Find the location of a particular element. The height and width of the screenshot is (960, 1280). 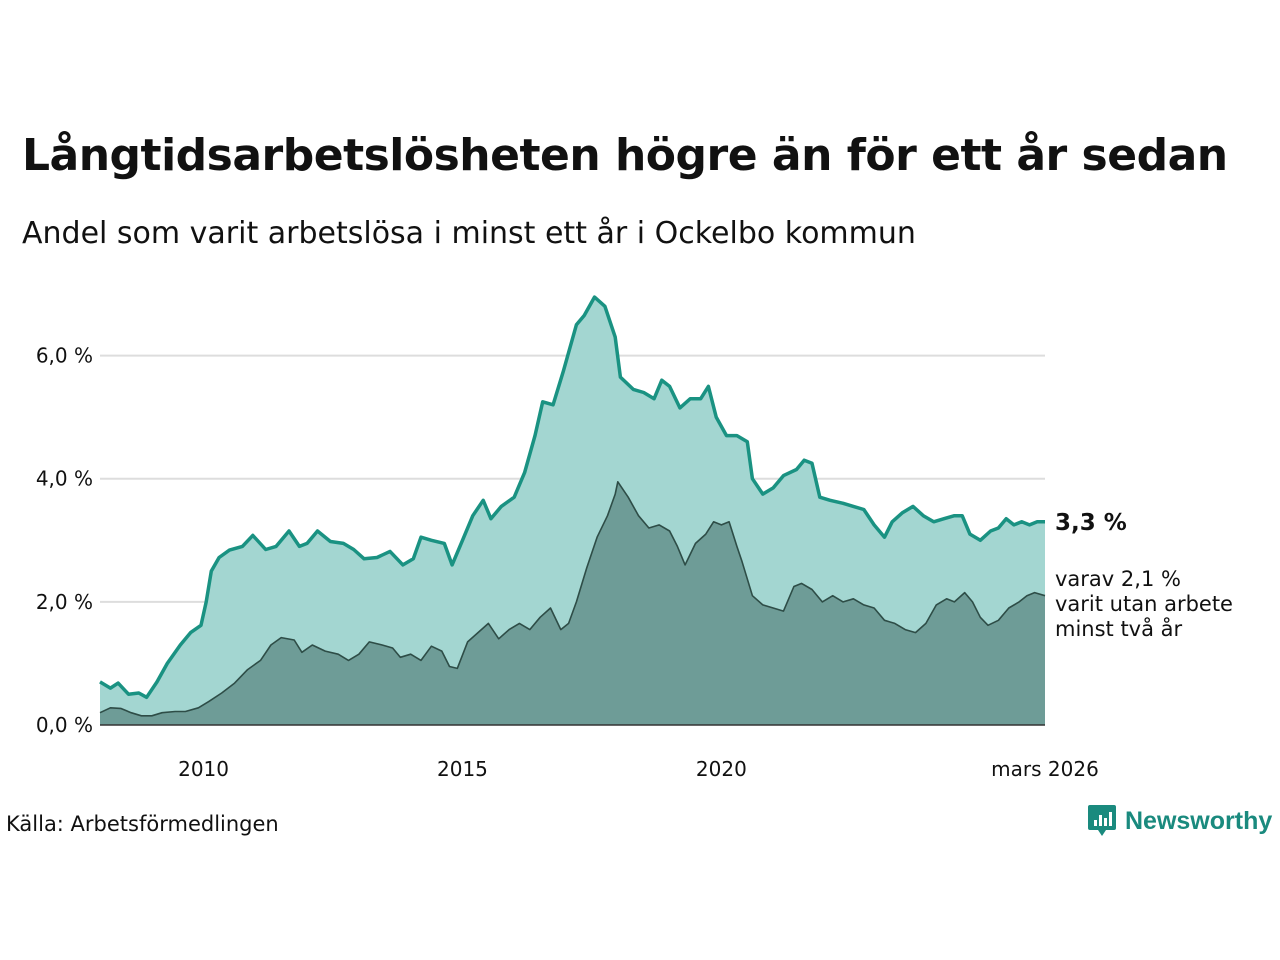

subseries-end-label-line: varav 2,1 % is located at coordinates (1118, 579).